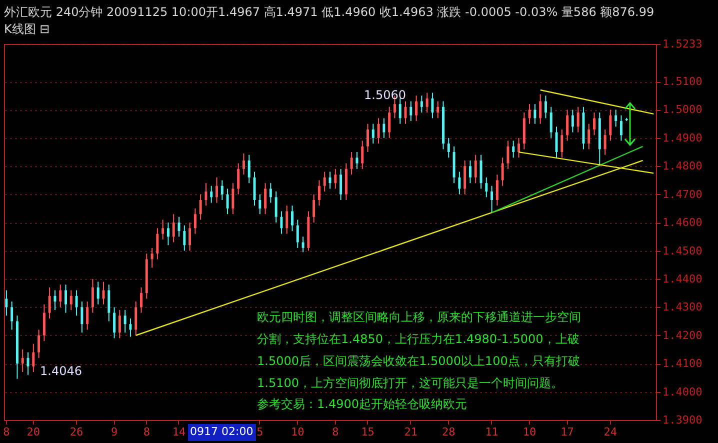 This screenshot has width=718, height=443. Describe the element at coordinates (260, 432) in the screenshot. I see `x-tick-label: 5` at that location.